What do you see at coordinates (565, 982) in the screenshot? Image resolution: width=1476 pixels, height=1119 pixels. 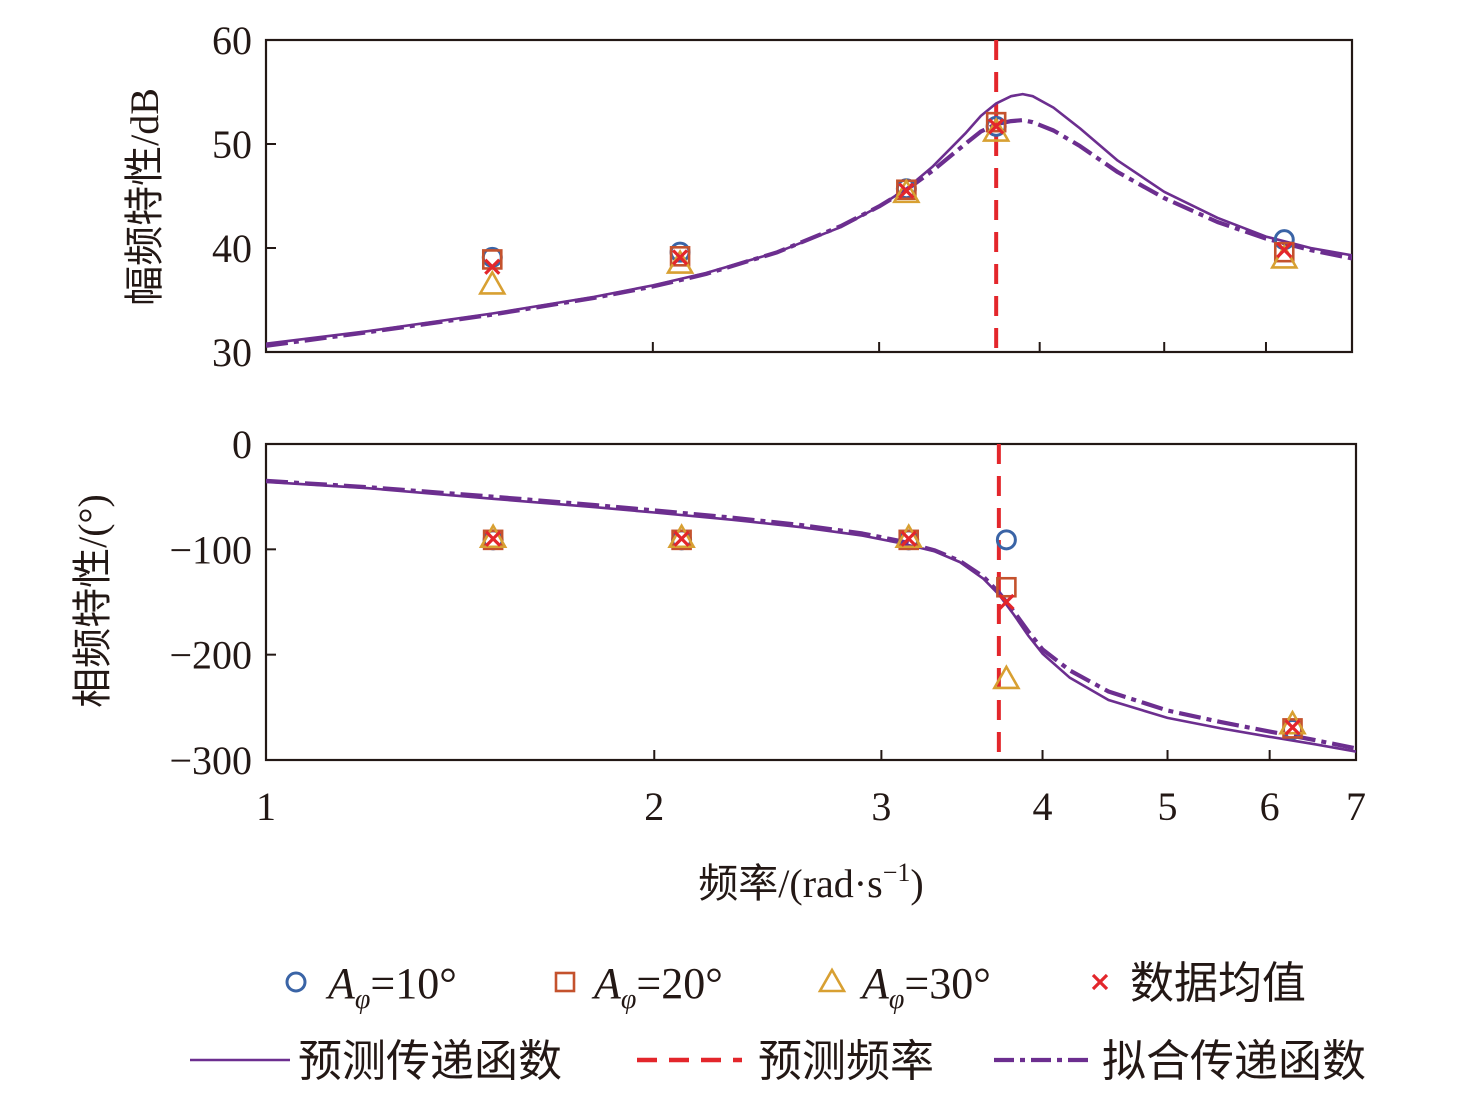 I see `legend-symbol-square` at bounding box center [565, 982].